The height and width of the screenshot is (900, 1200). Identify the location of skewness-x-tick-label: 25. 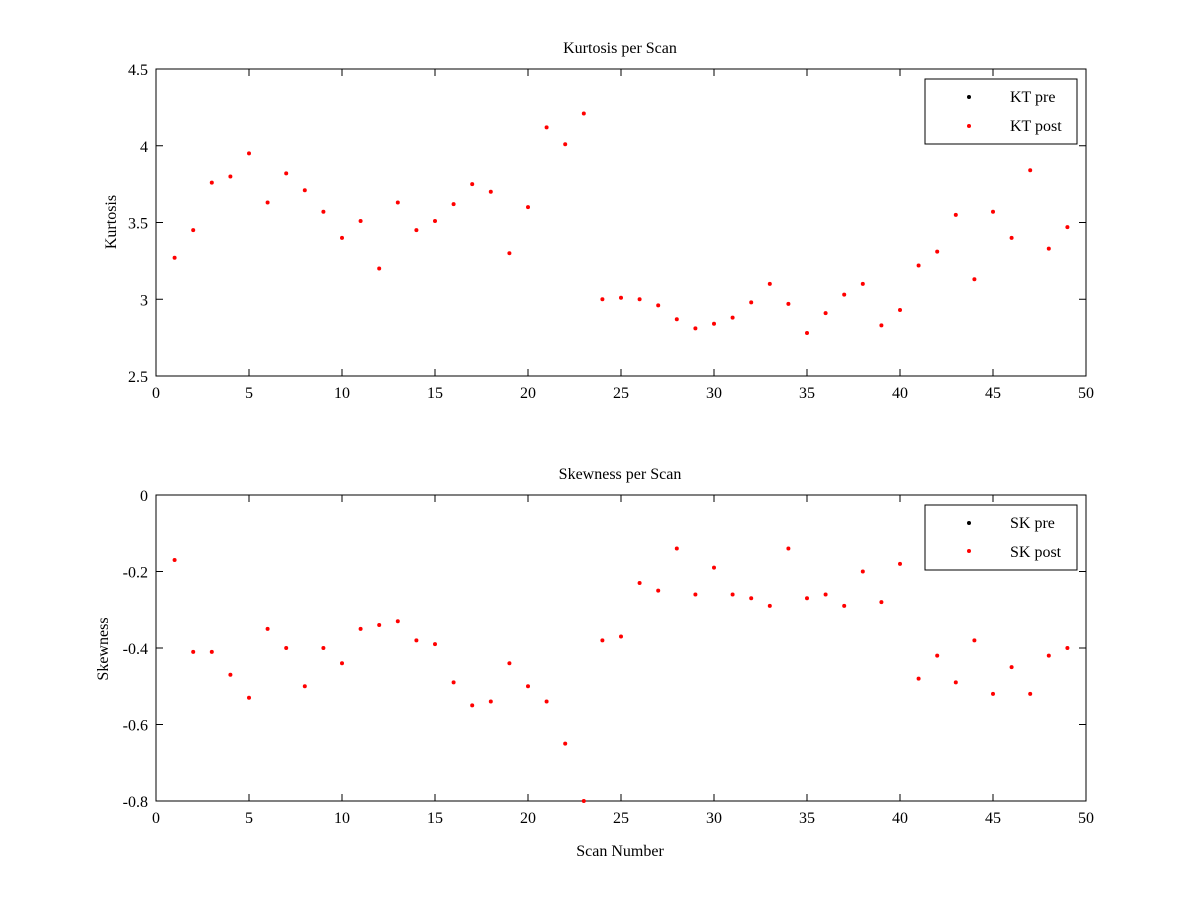
(621, 818).